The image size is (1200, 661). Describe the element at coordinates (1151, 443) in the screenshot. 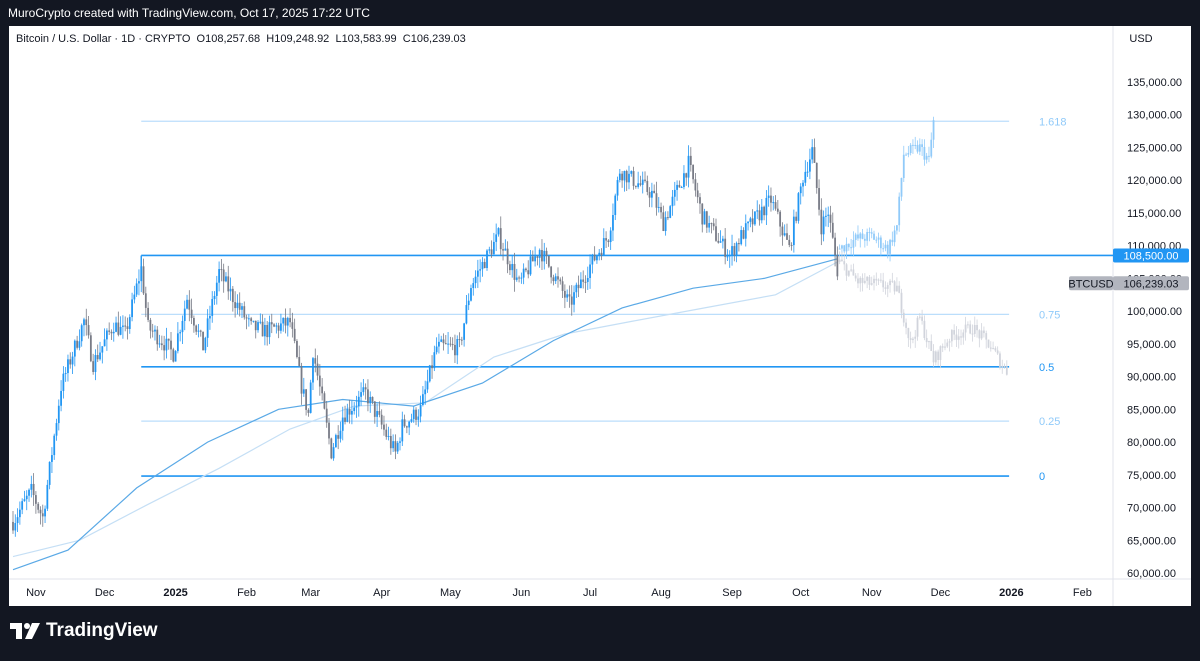

I see `price-tick-label: 80,000.00` at that location.